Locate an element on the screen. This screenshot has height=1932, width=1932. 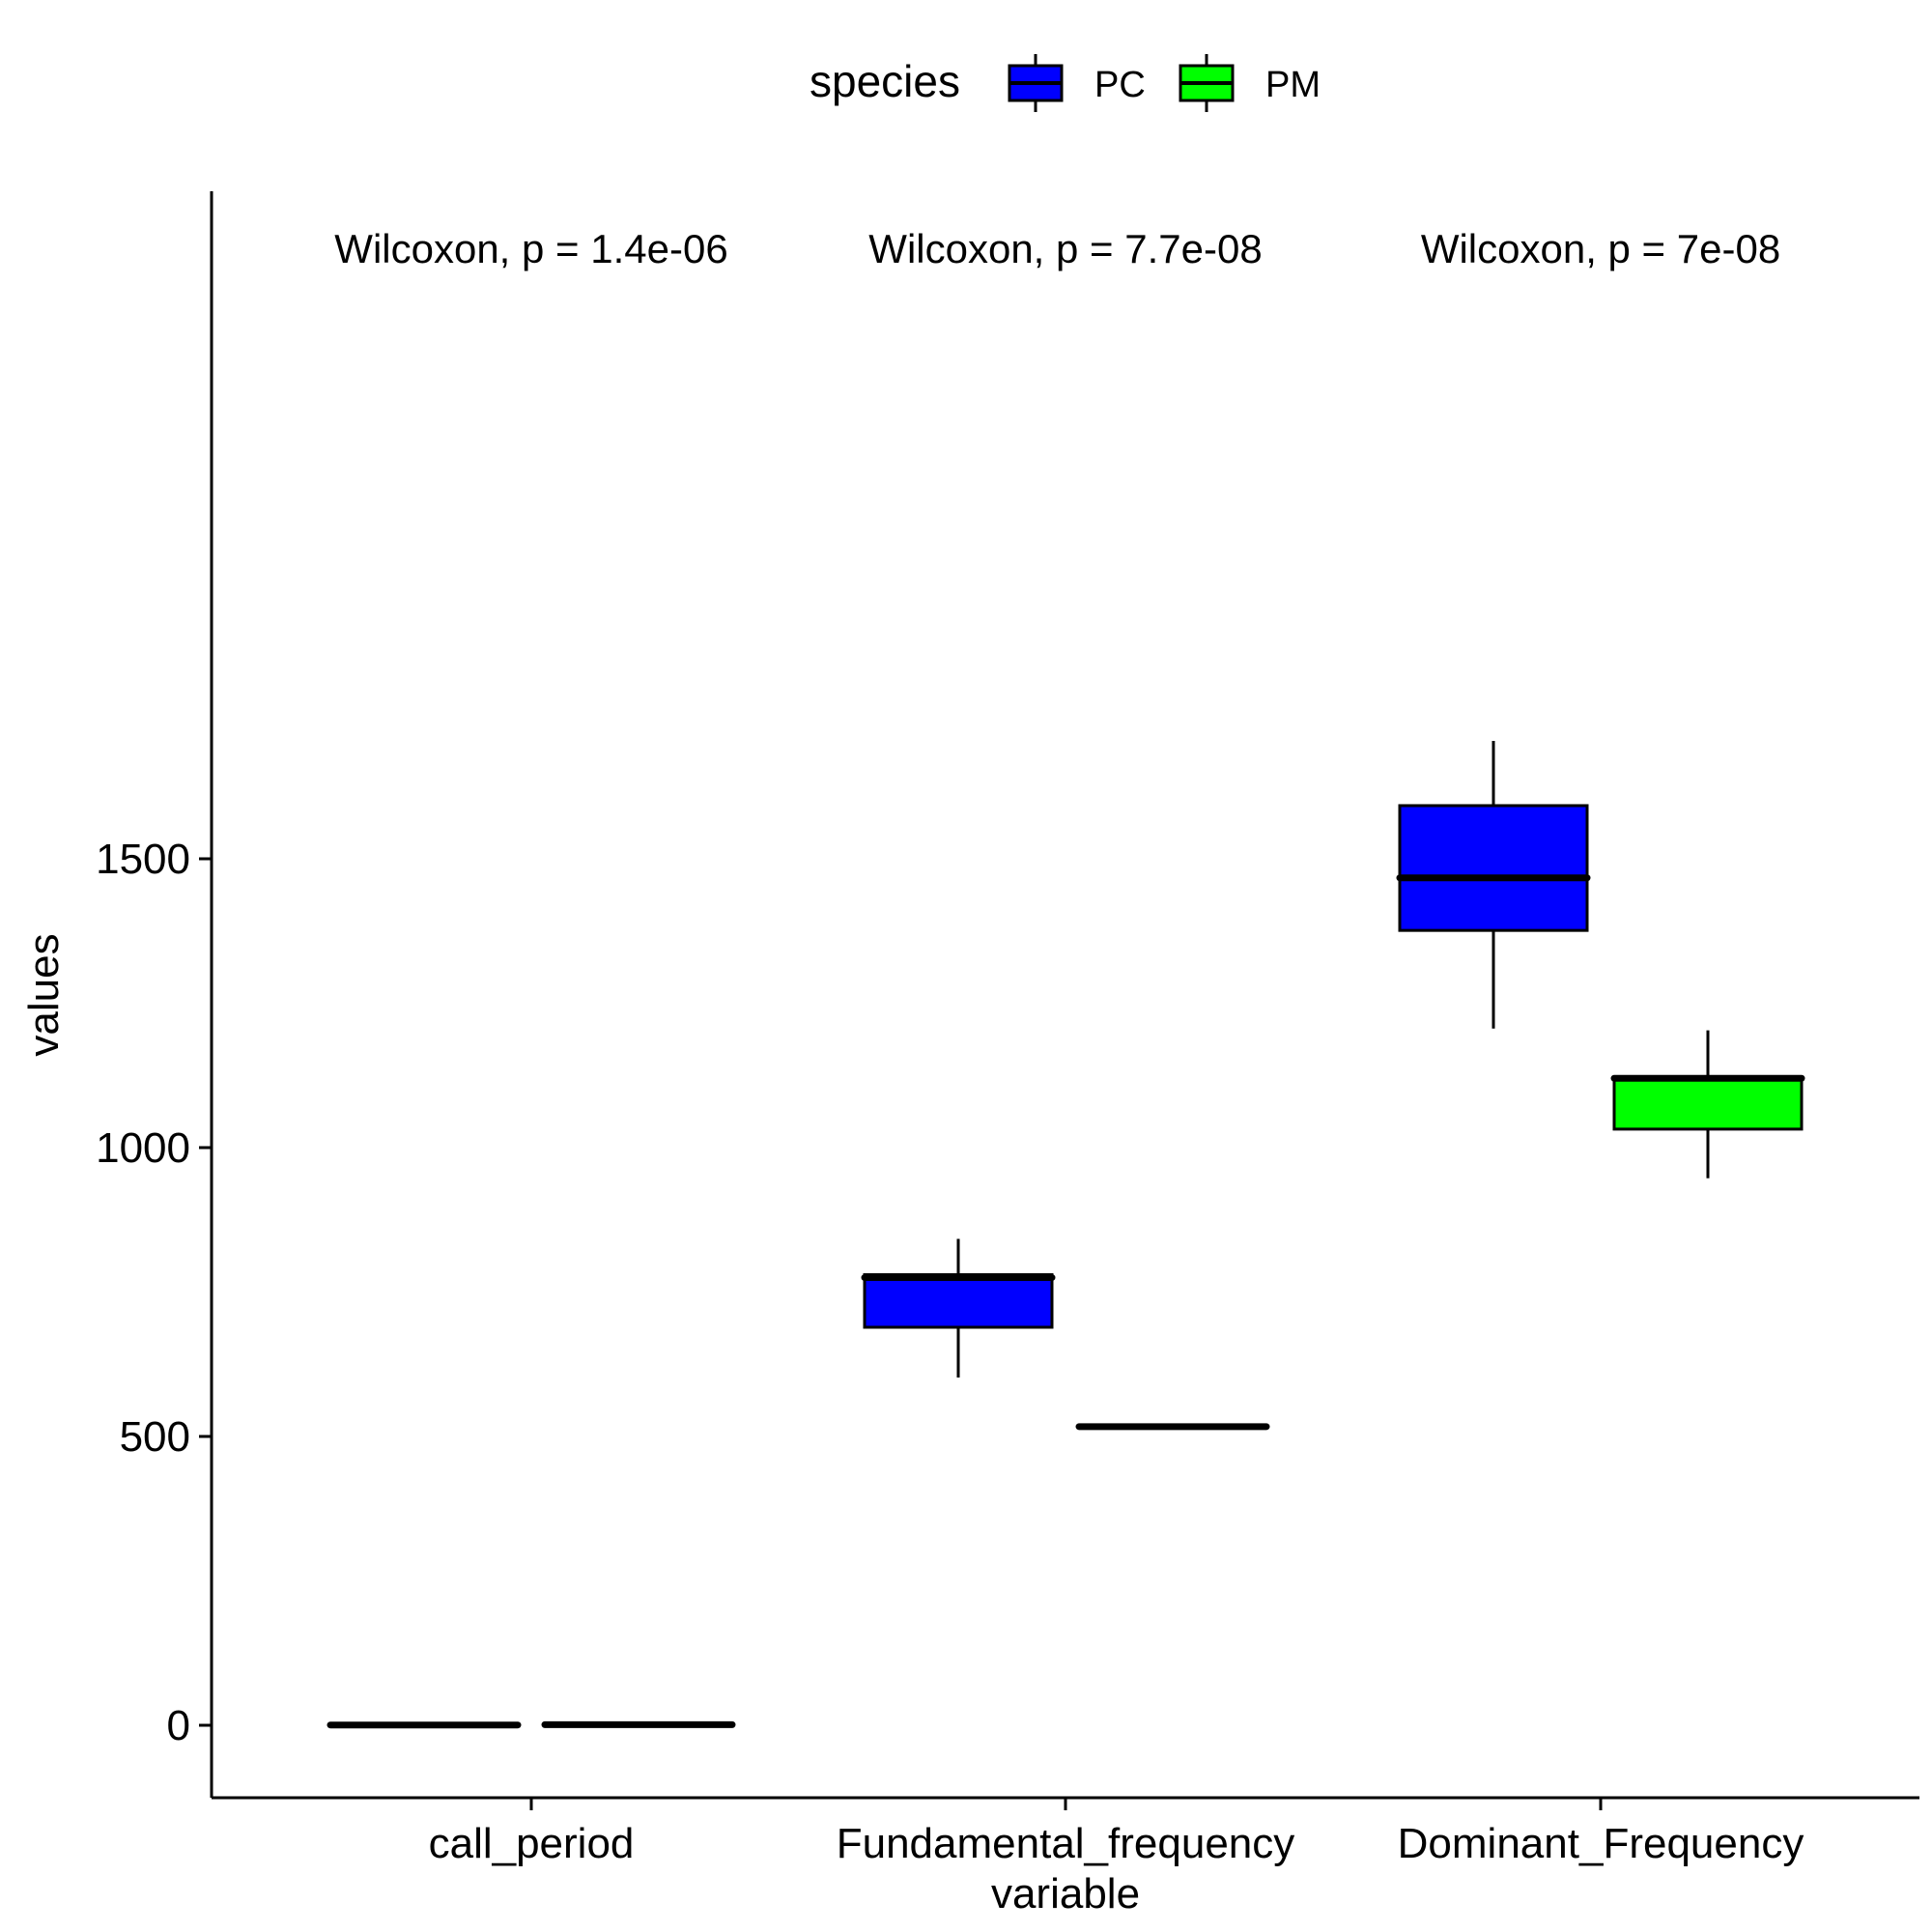
x-tick-label: Dominant_Frequency is located at coordinates (1601, 1843).